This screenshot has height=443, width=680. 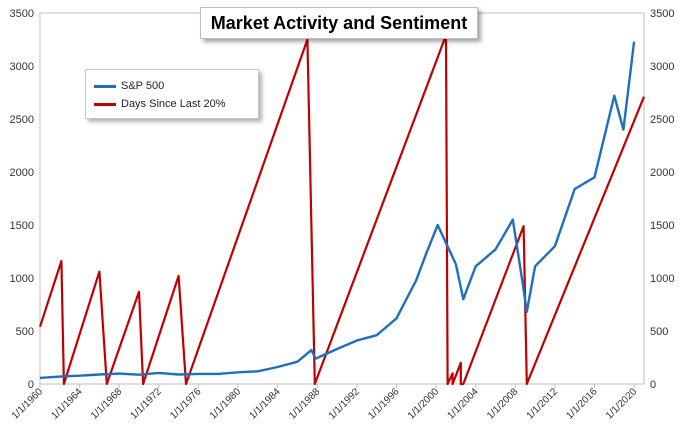 What do you see at coordinates (173, 104) in the screenshot?
I see `legend-label-days-since: Days Since Last 20%` at bounding box center [173, 104].